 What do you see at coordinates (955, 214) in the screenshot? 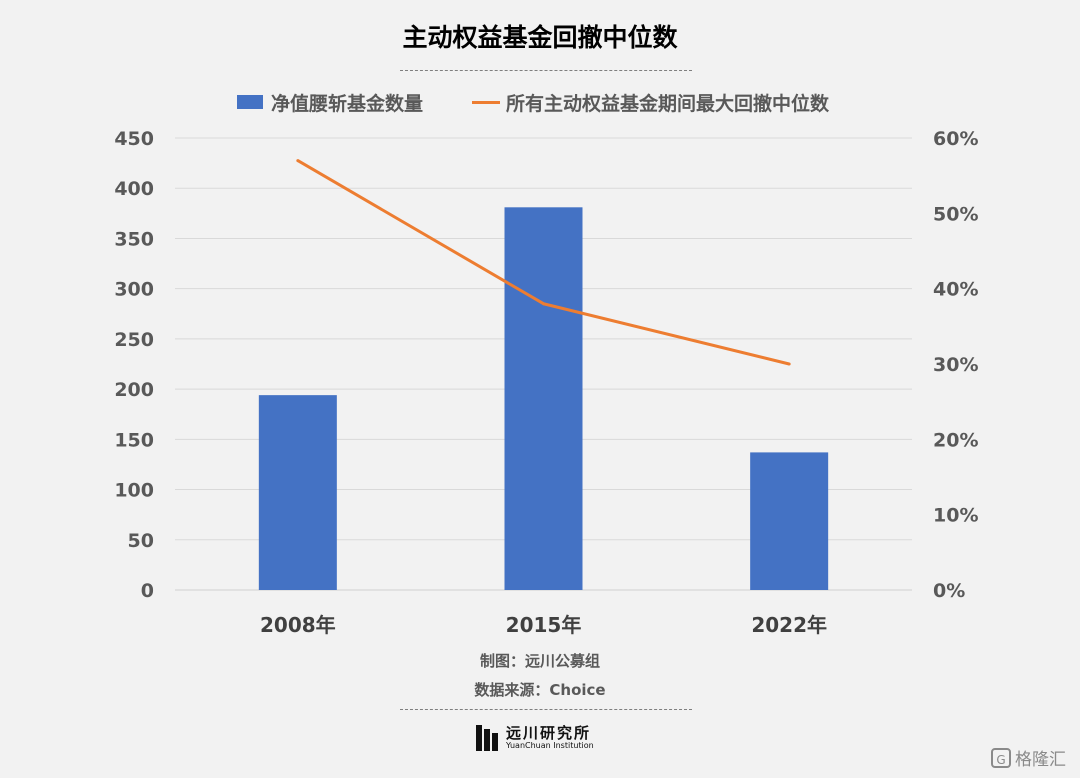
I see `y-right-tick-label: 50%` at bounding box center [955, 214].